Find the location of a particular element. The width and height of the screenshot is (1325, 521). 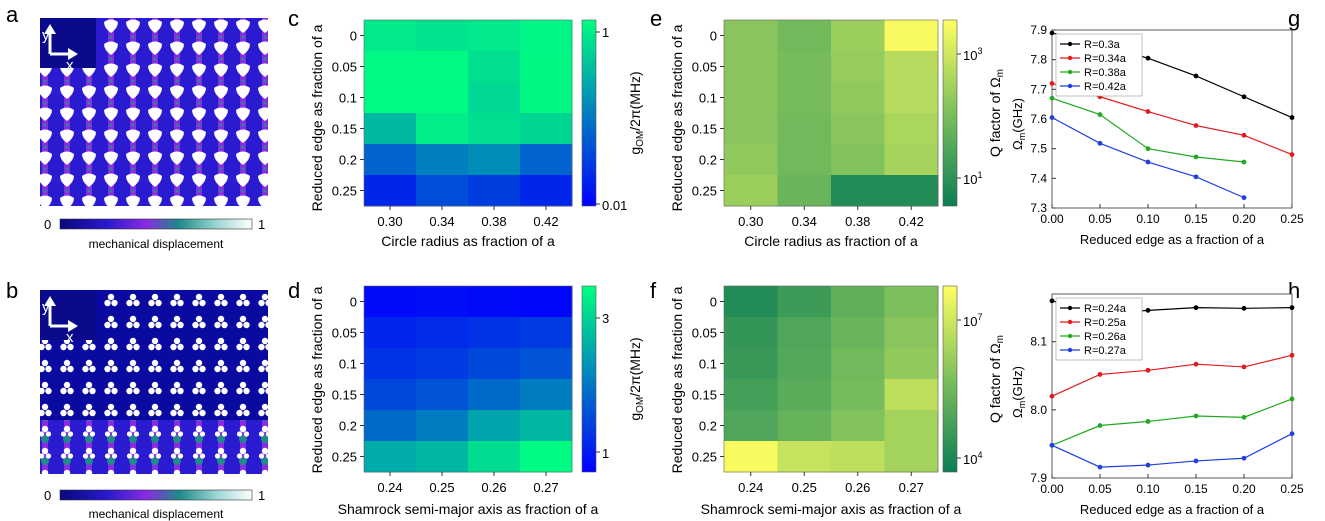

y-tick-label: 7.9 is located at coordinates (1038, 30).